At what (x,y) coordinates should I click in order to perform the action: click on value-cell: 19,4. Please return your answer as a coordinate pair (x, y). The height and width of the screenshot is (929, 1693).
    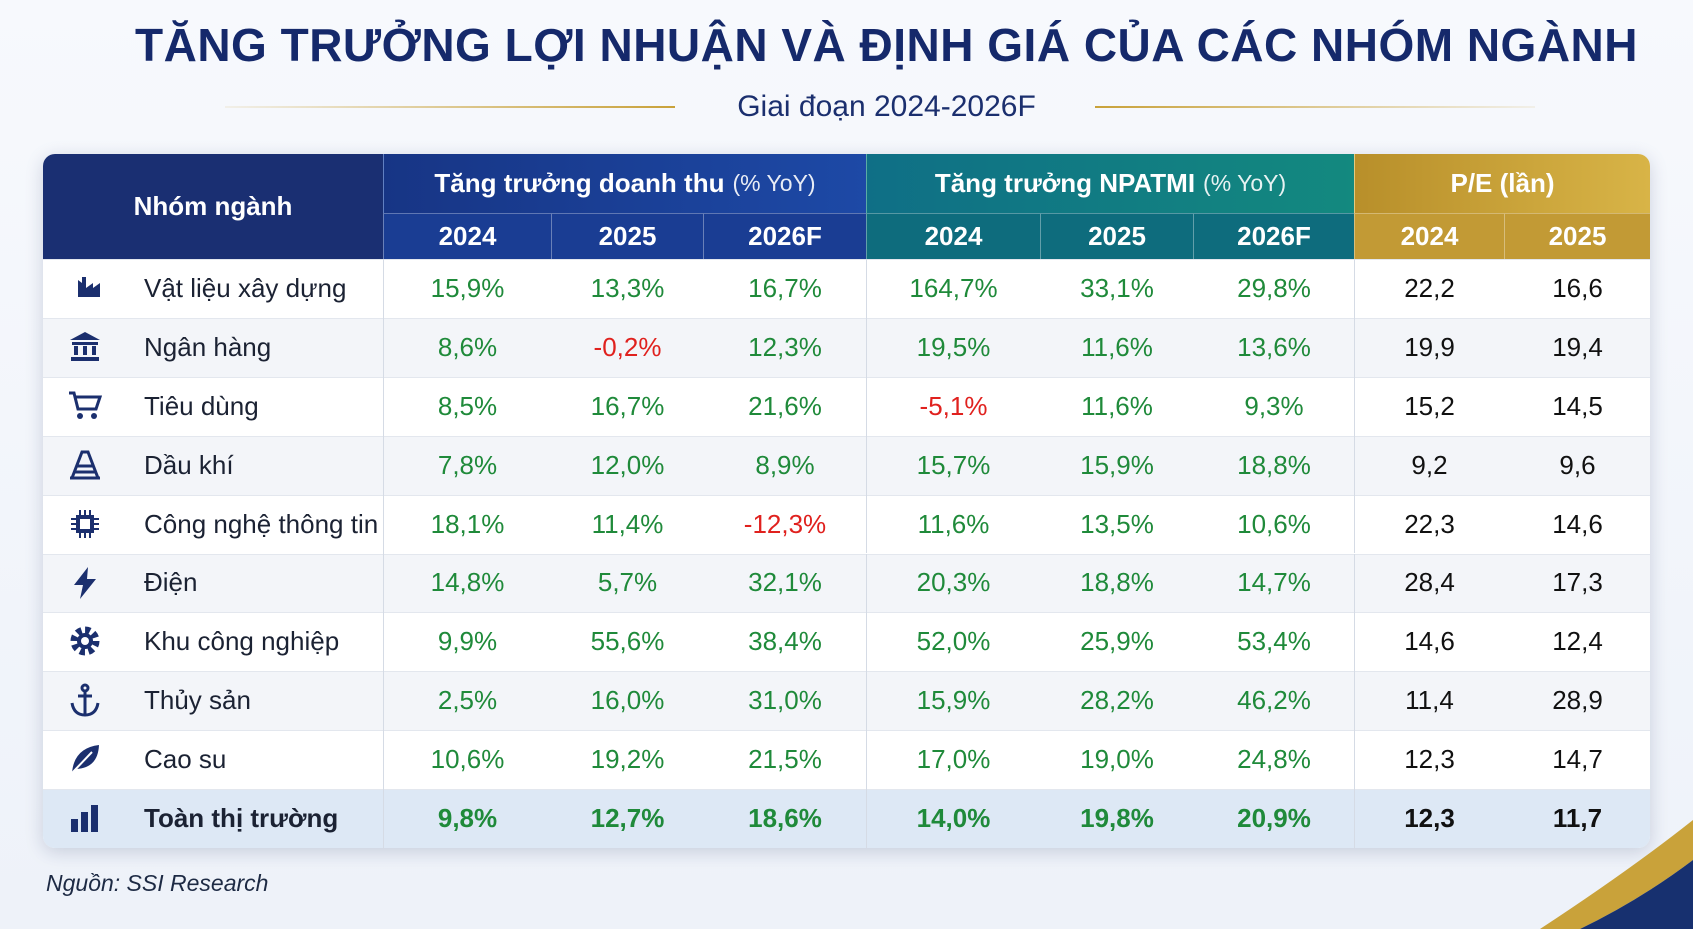
    Looking at the image, I should click on (1577, 346).